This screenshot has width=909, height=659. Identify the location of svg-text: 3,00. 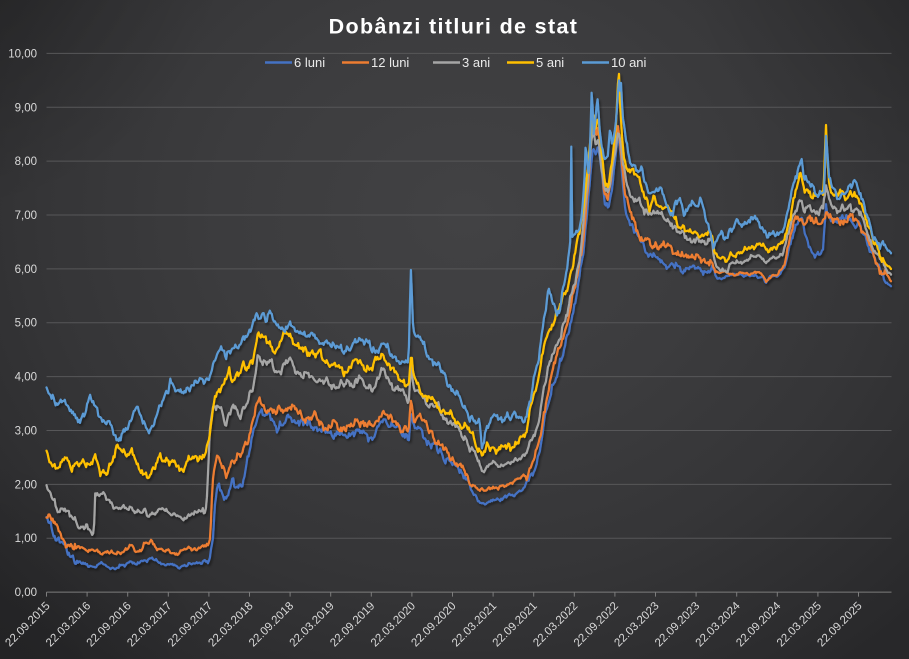
(26, 432).